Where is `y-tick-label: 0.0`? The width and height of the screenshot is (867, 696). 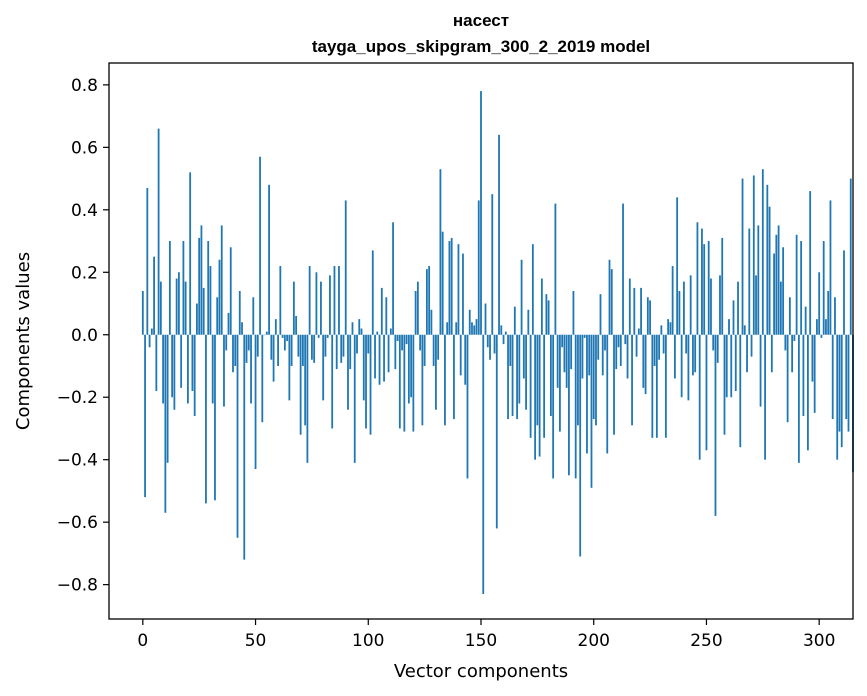 y-tick-label: 0.0 is located at coordinates (84, 336).